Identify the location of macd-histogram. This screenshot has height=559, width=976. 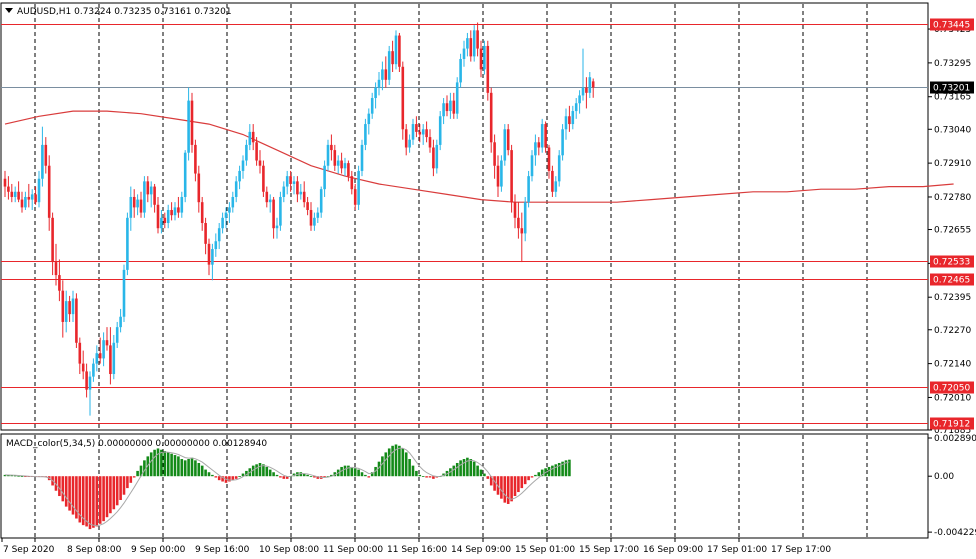
(287, 487).